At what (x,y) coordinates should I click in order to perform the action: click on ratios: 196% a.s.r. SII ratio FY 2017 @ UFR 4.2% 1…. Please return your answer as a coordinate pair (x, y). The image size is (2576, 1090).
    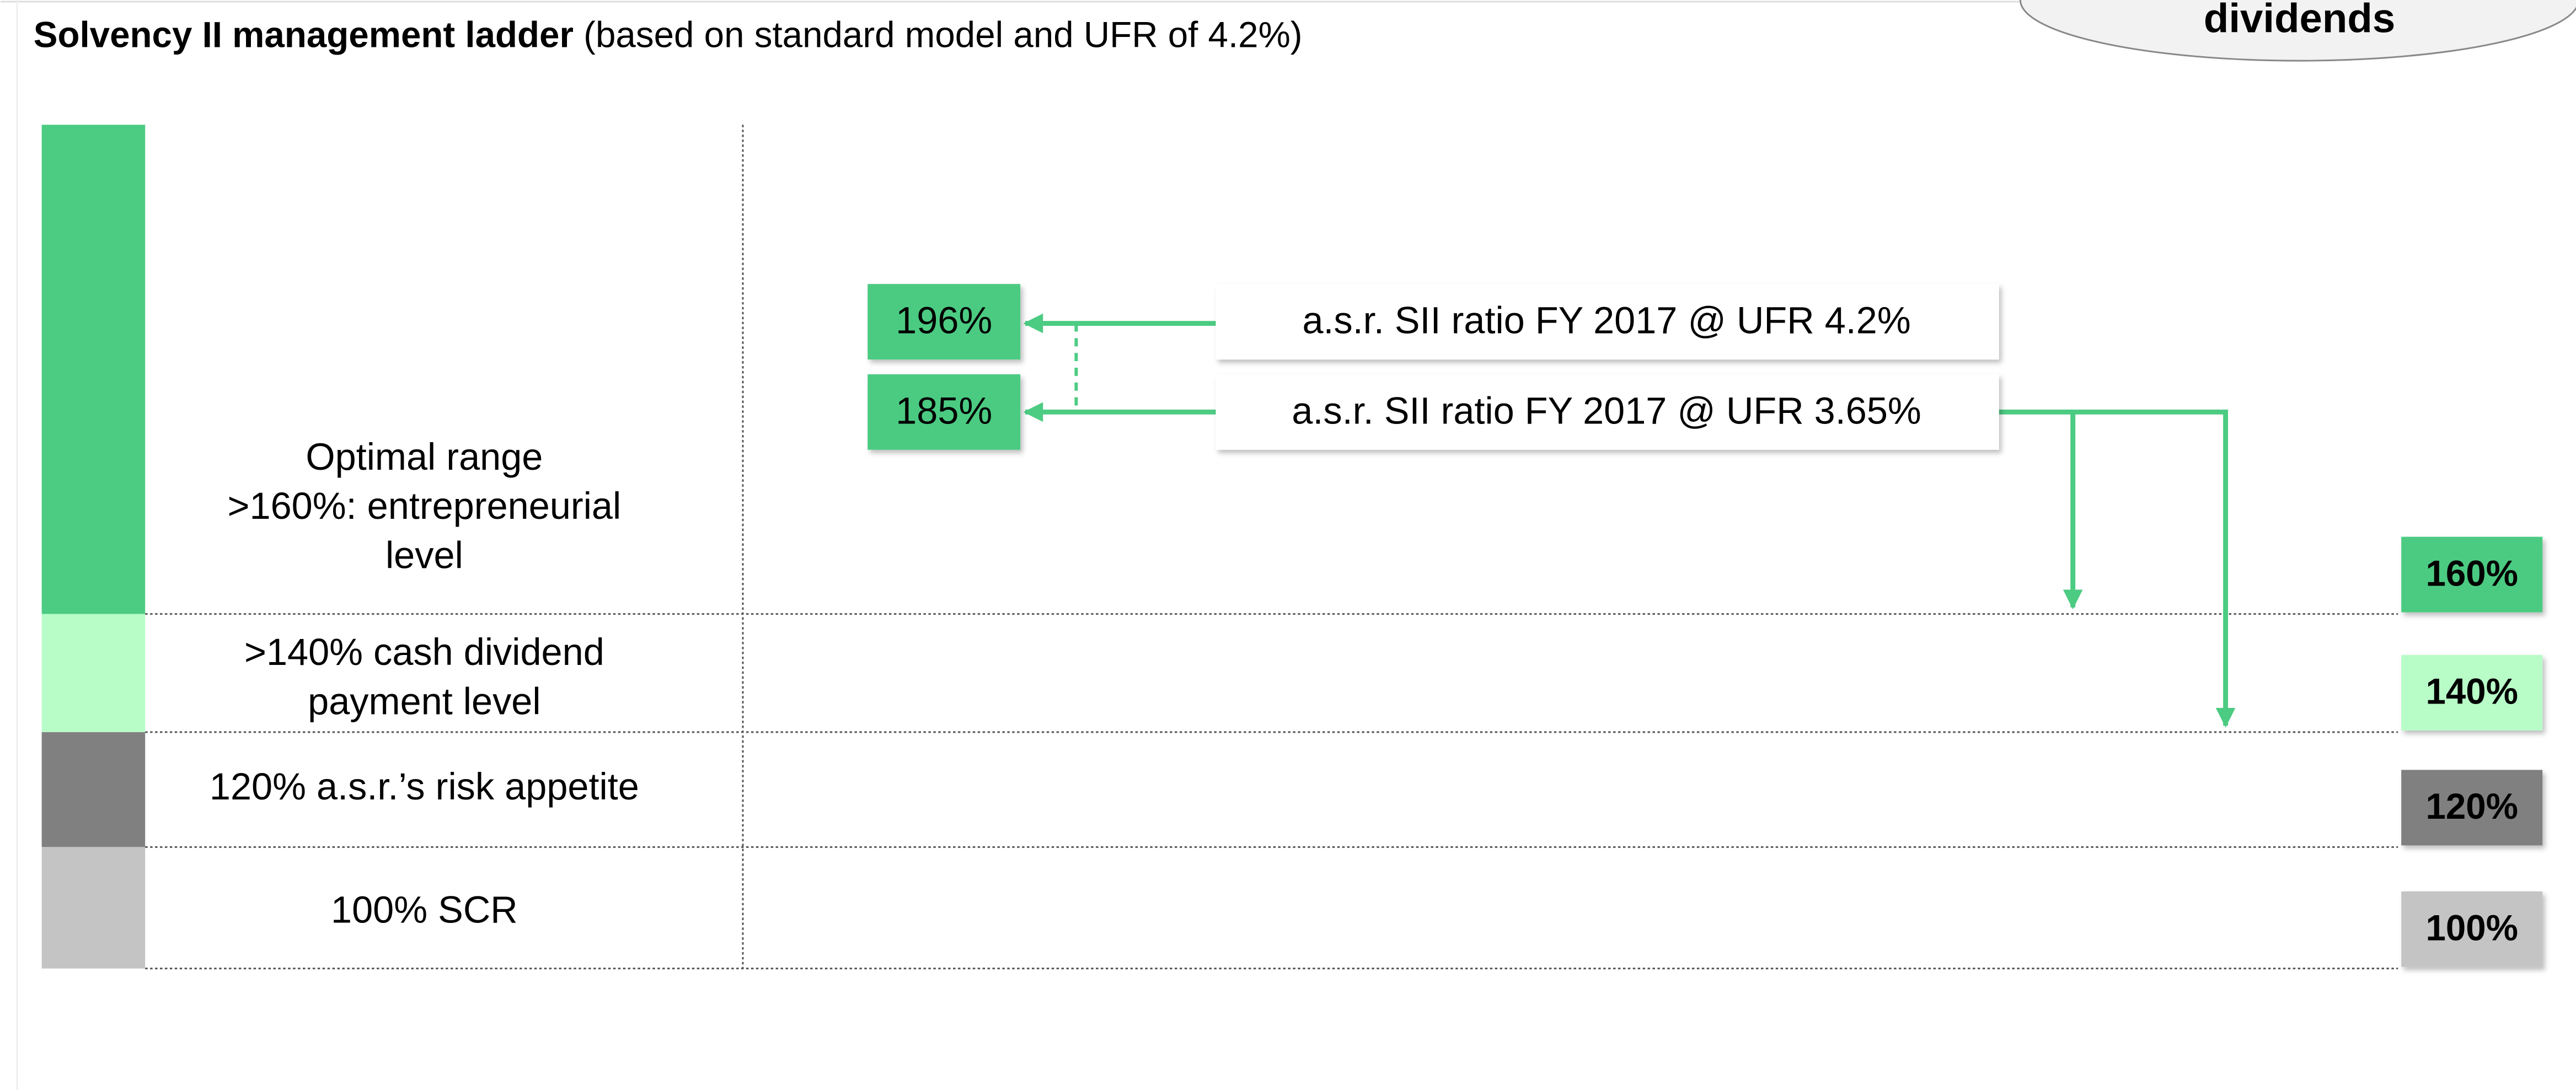
    Looking at the image, I should click on (1433, 367).